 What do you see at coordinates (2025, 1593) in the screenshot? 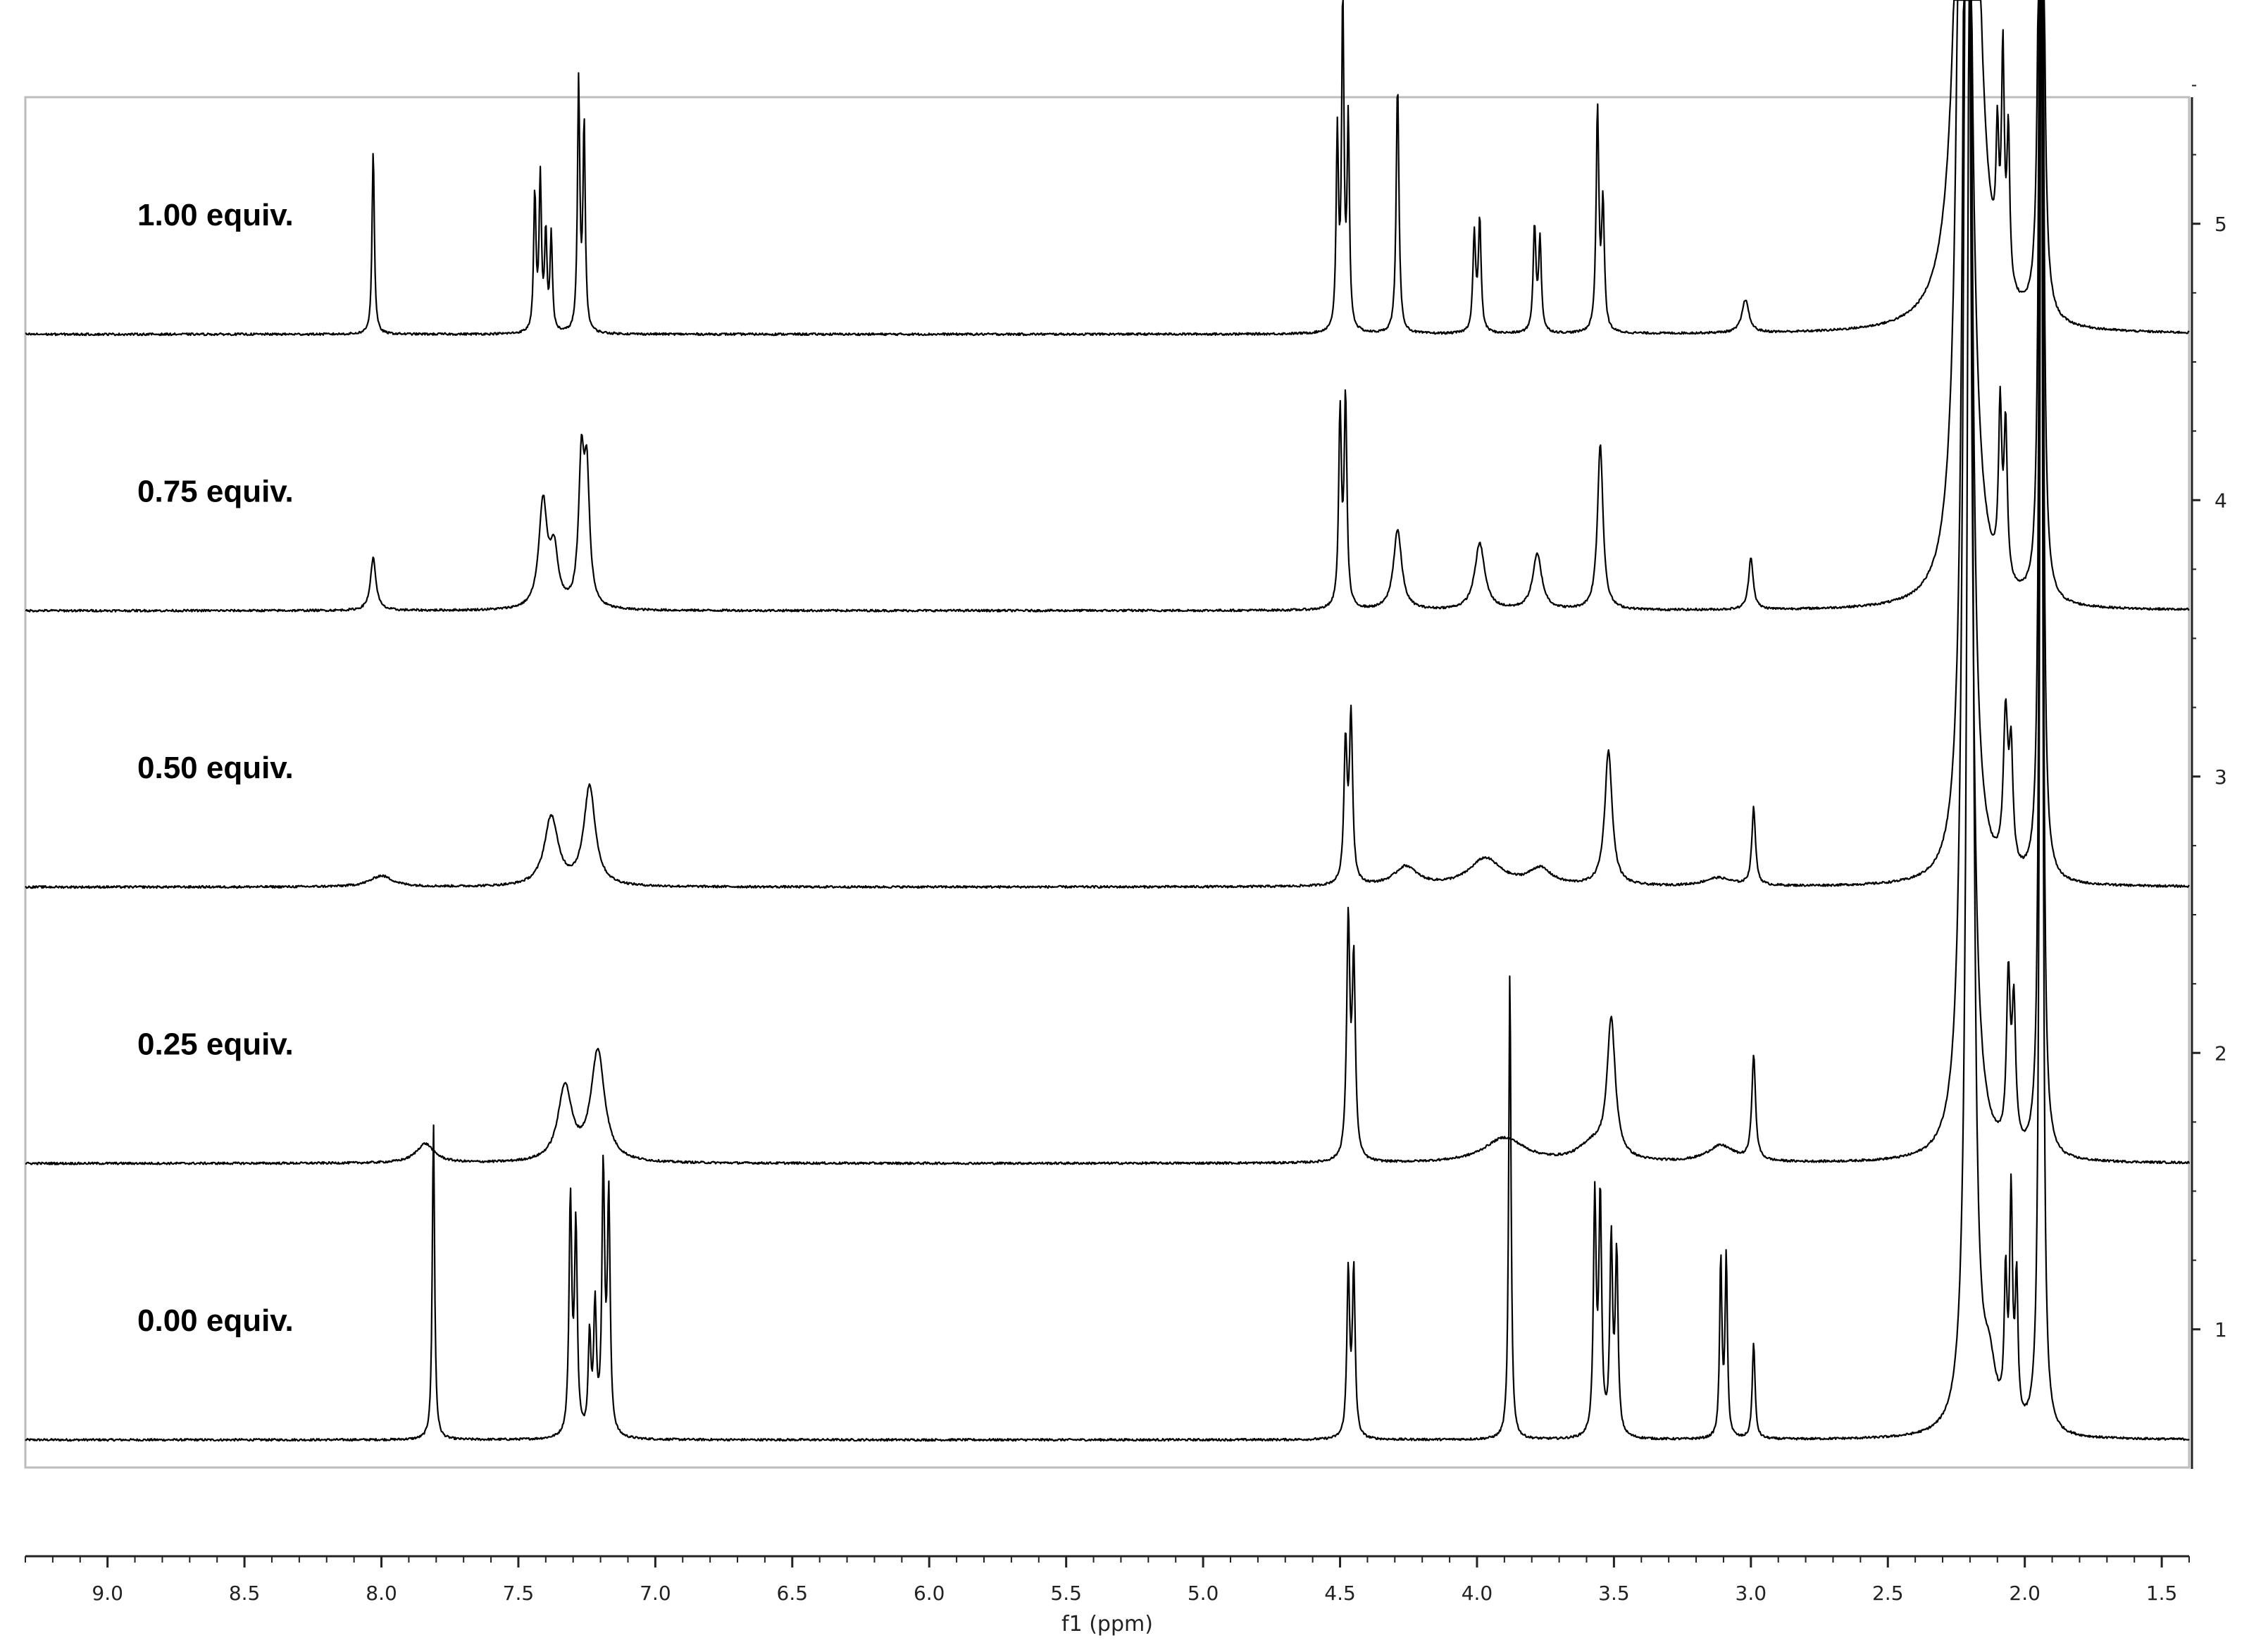
I see `x-axis-tick-label: 2.0` at bounding box center [2025, 1593].